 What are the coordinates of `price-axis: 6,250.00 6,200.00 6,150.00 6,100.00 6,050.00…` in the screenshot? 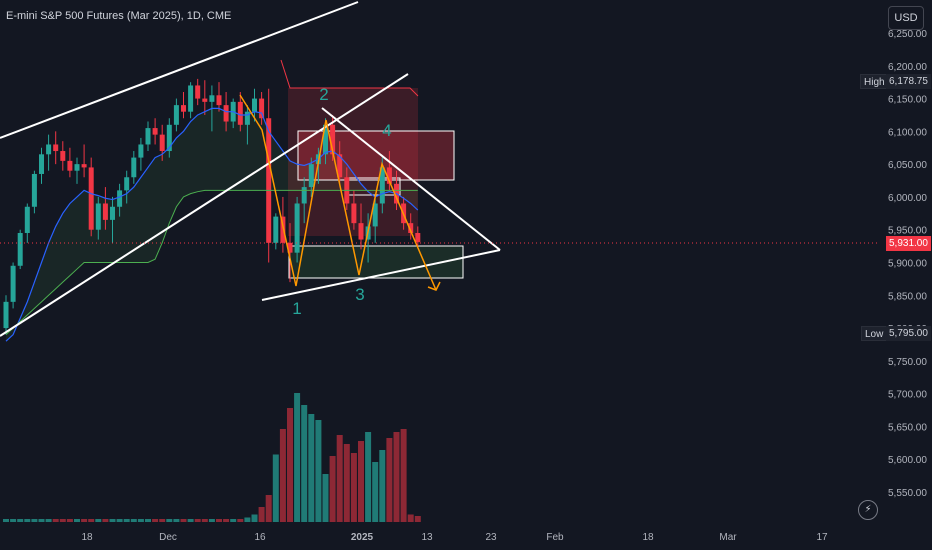 It's located at (907, 264).